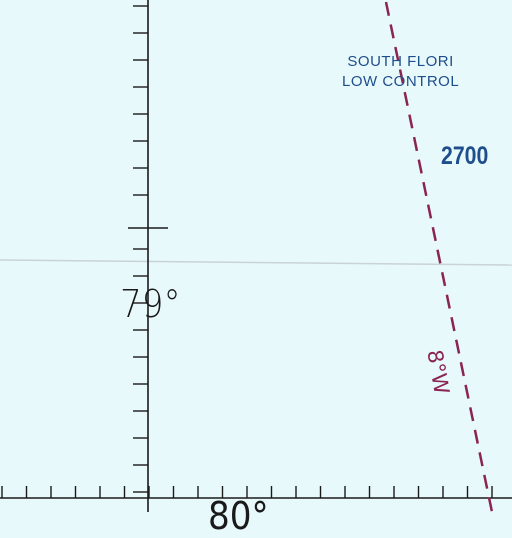 The image size is (512, 538). I want to click on parallel-ticks, so click(247, 492).